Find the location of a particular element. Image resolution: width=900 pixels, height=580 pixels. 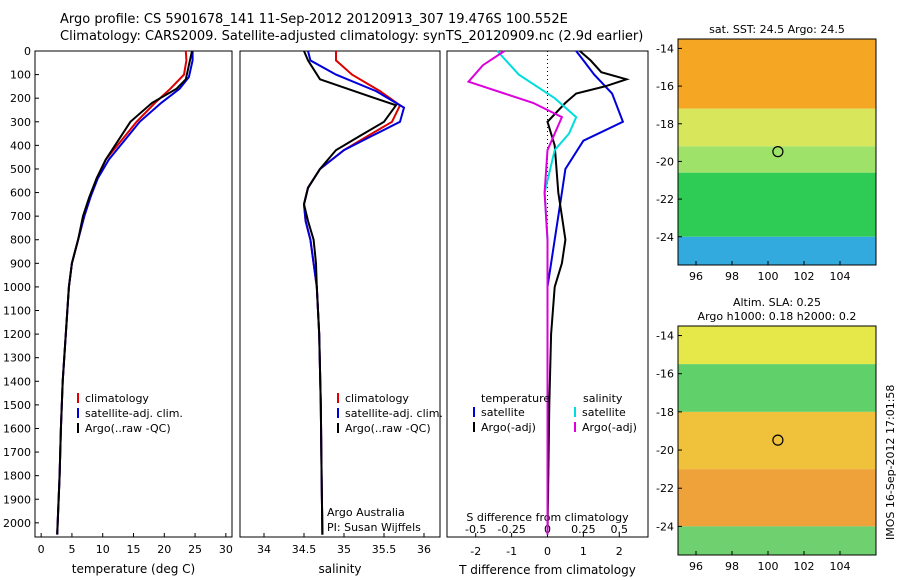

temperature-panel-y-tick-label: 200 is located at coordinates (20, 98).